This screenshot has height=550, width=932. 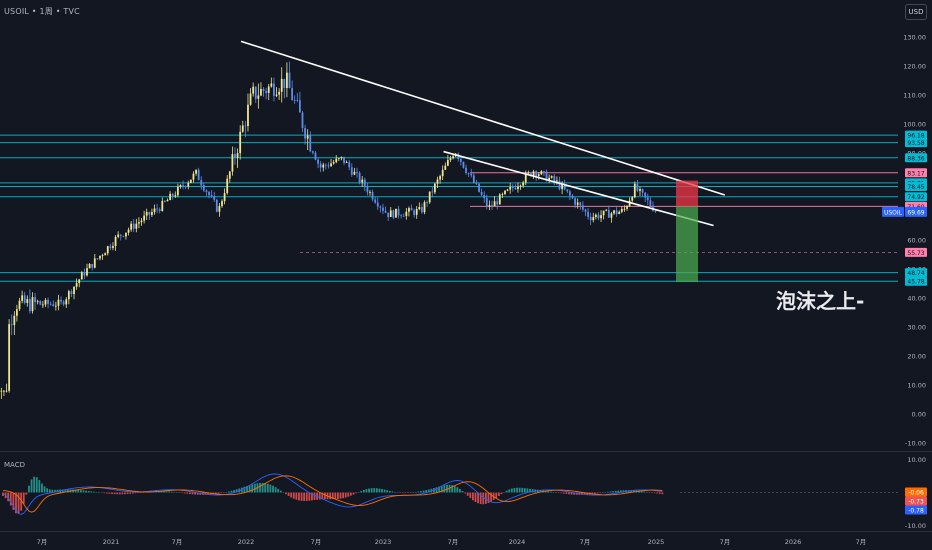 What do you see at coordinates (915, 273) in the screenshot?
I see `level-price-label: 48.74` at bounding box center [915, 273].